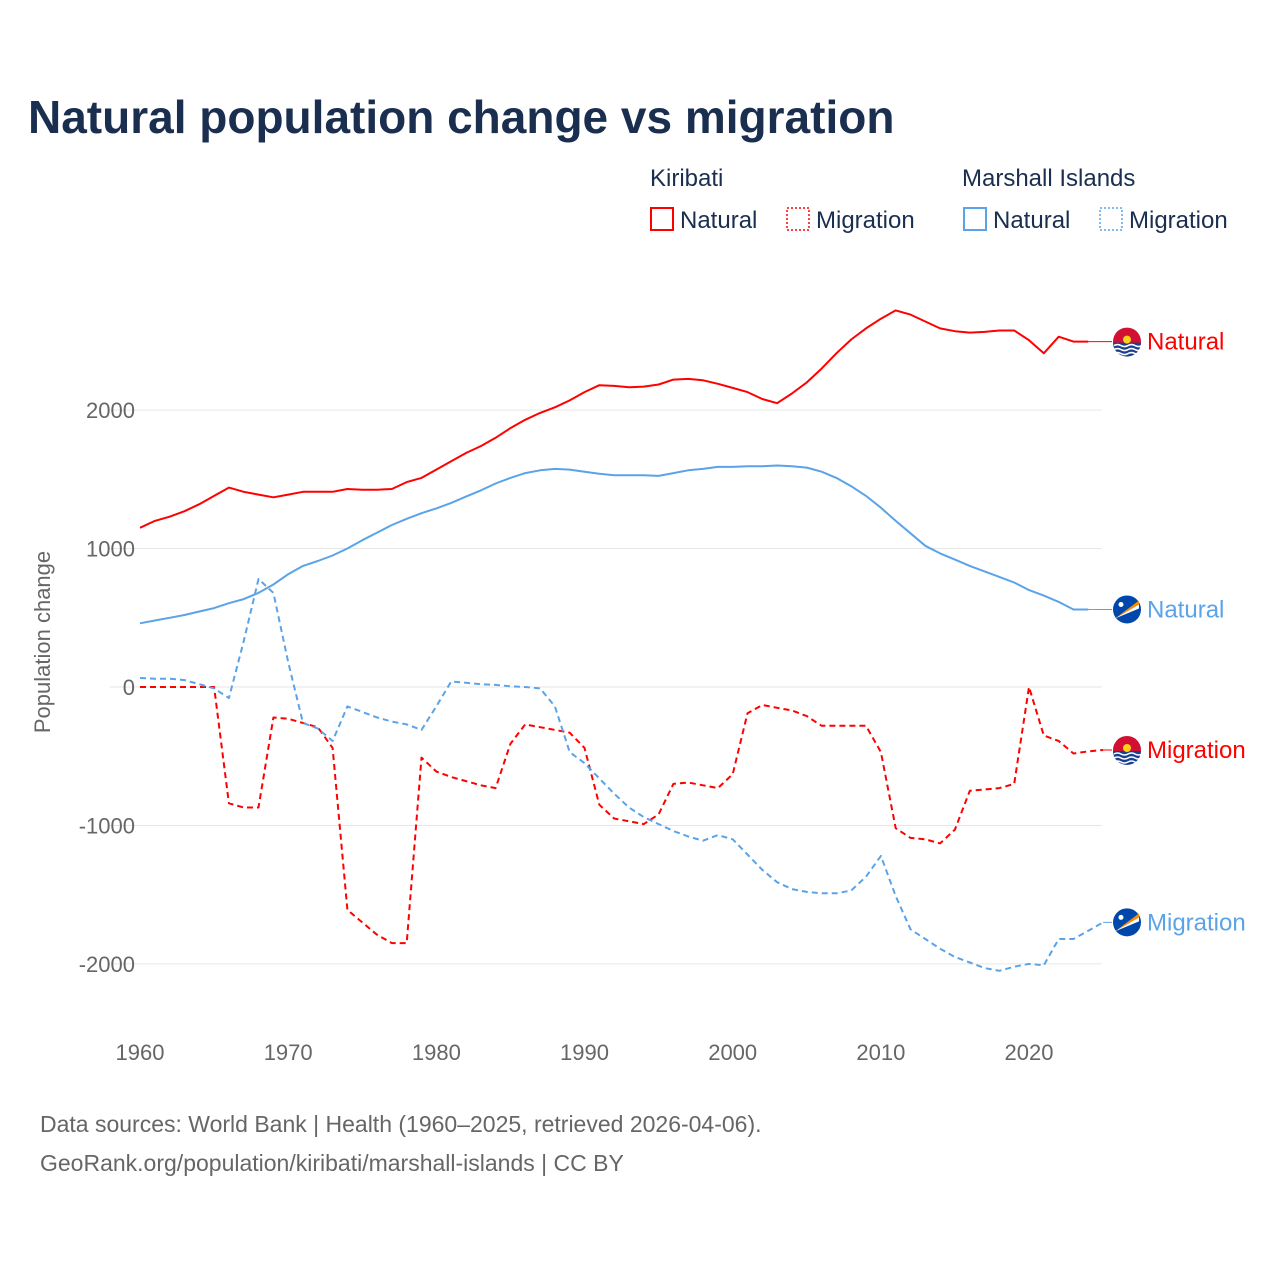 The height and width of the screenshot is (1285, 1280). I want to click on legend-label-marshall-migration: Migration, so click(1178, 220).